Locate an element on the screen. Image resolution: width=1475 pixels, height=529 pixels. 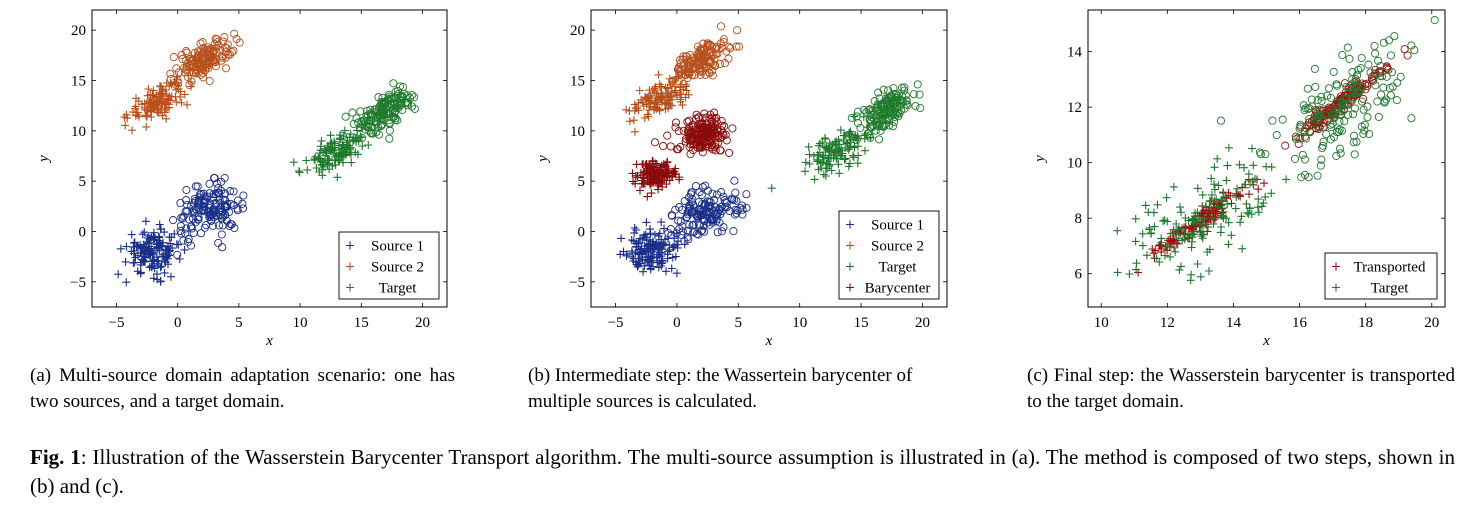
legend: Transported Target is located at coordinates (1381, 276).